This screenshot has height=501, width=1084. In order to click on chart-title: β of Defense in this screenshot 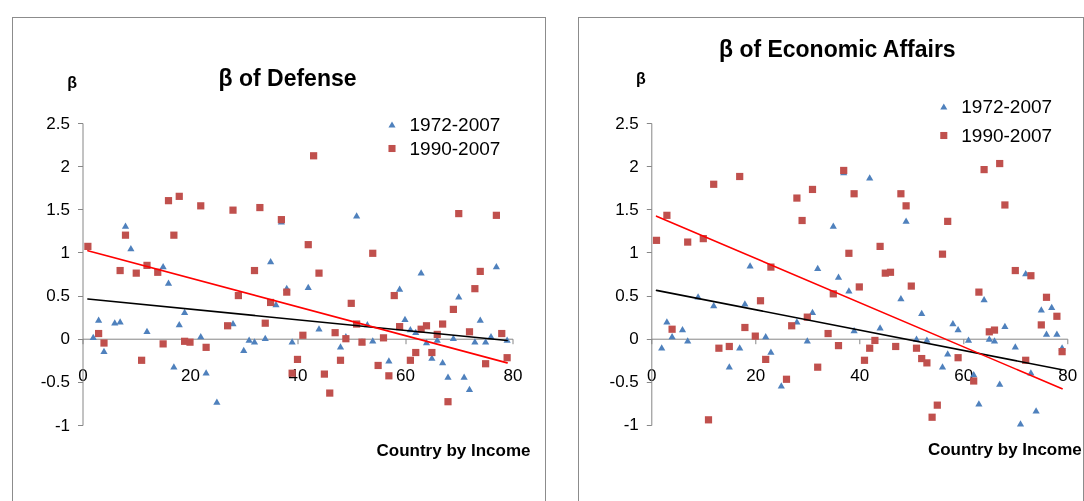, I will do `click(287, 78)`.